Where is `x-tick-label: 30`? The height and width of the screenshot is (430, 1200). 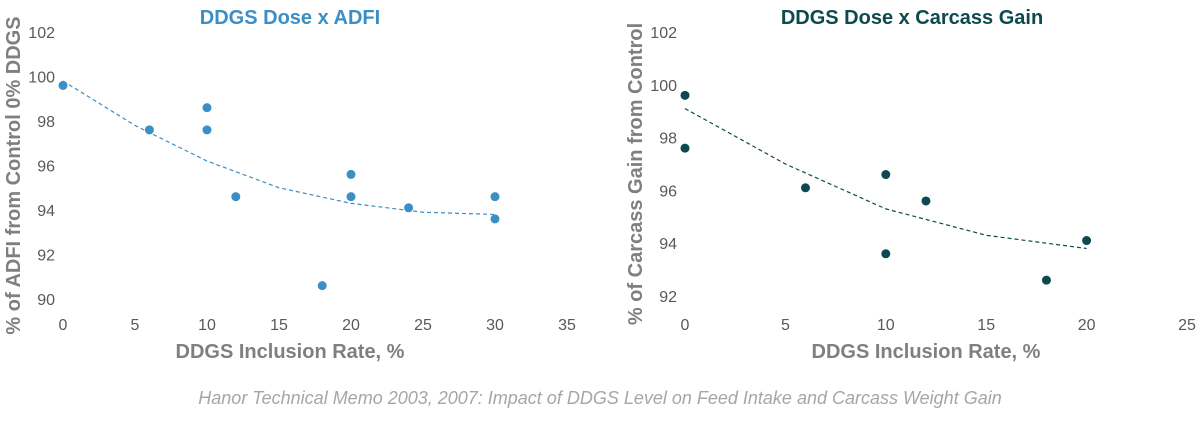 x-tick-label: 30 is located at coordinates (495, 325).